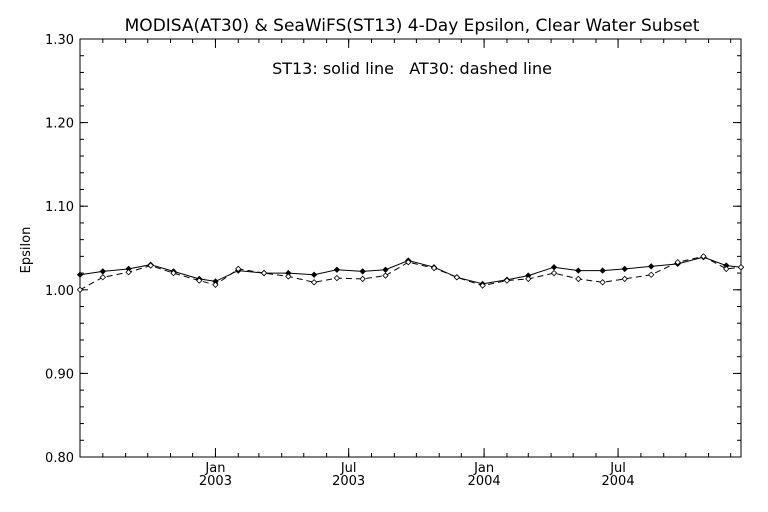  Describe the element at coordinates (59, 291) in the screenshot. I see `y-tick-label: 1.00` at that location.